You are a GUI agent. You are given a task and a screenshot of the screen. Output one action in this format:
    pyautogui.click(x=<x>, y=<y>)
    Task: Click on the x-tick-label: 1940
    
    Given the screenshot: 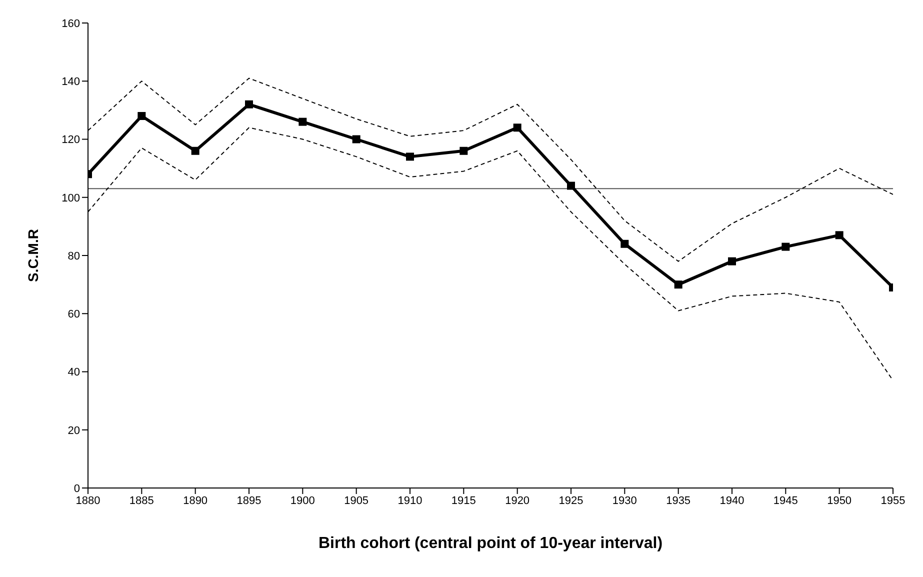 What is the action you would take?
    pyautogui.click(x=732, y=500)
    